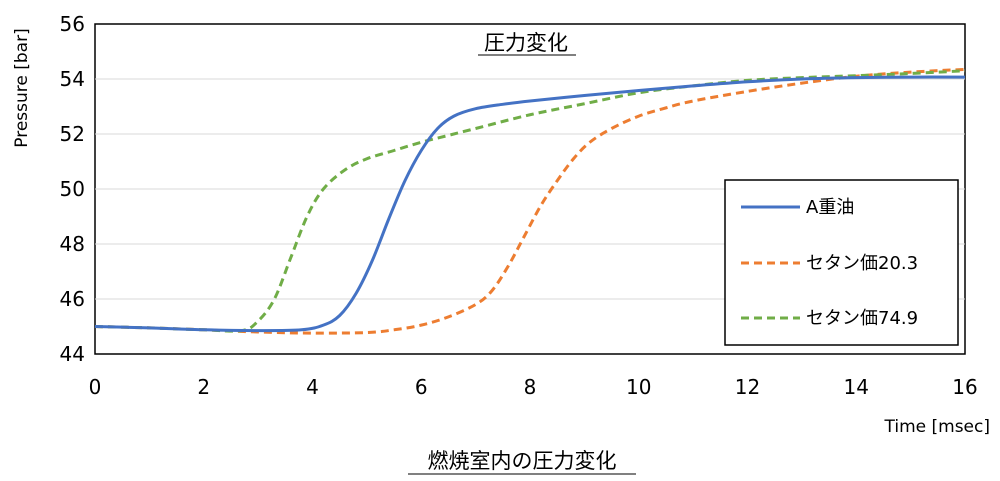  What do you see at coordinates (856, 387) in the screenshot?
I see `x-tick-label: 14` at bounding box center [856, 387].